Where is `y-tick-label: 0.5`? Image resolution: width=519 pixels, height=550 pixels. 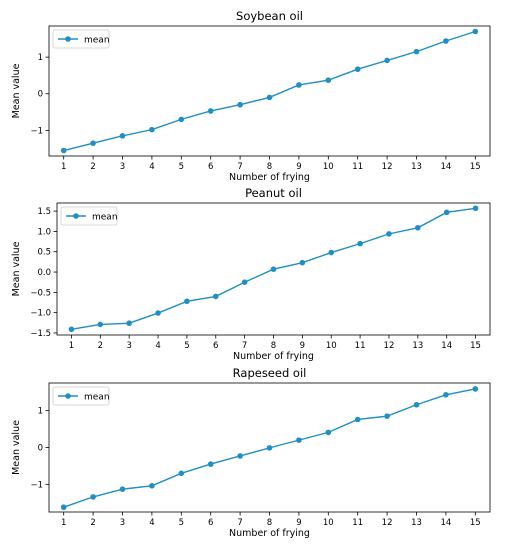 y-tick-label: 0.5 is located at coordinates (44, 253).